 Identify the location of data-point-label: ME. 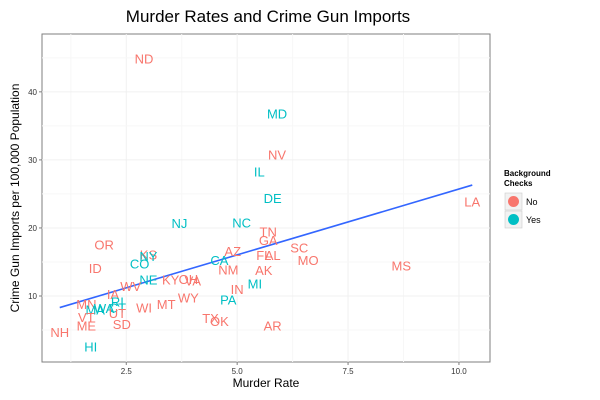
(87, 325).